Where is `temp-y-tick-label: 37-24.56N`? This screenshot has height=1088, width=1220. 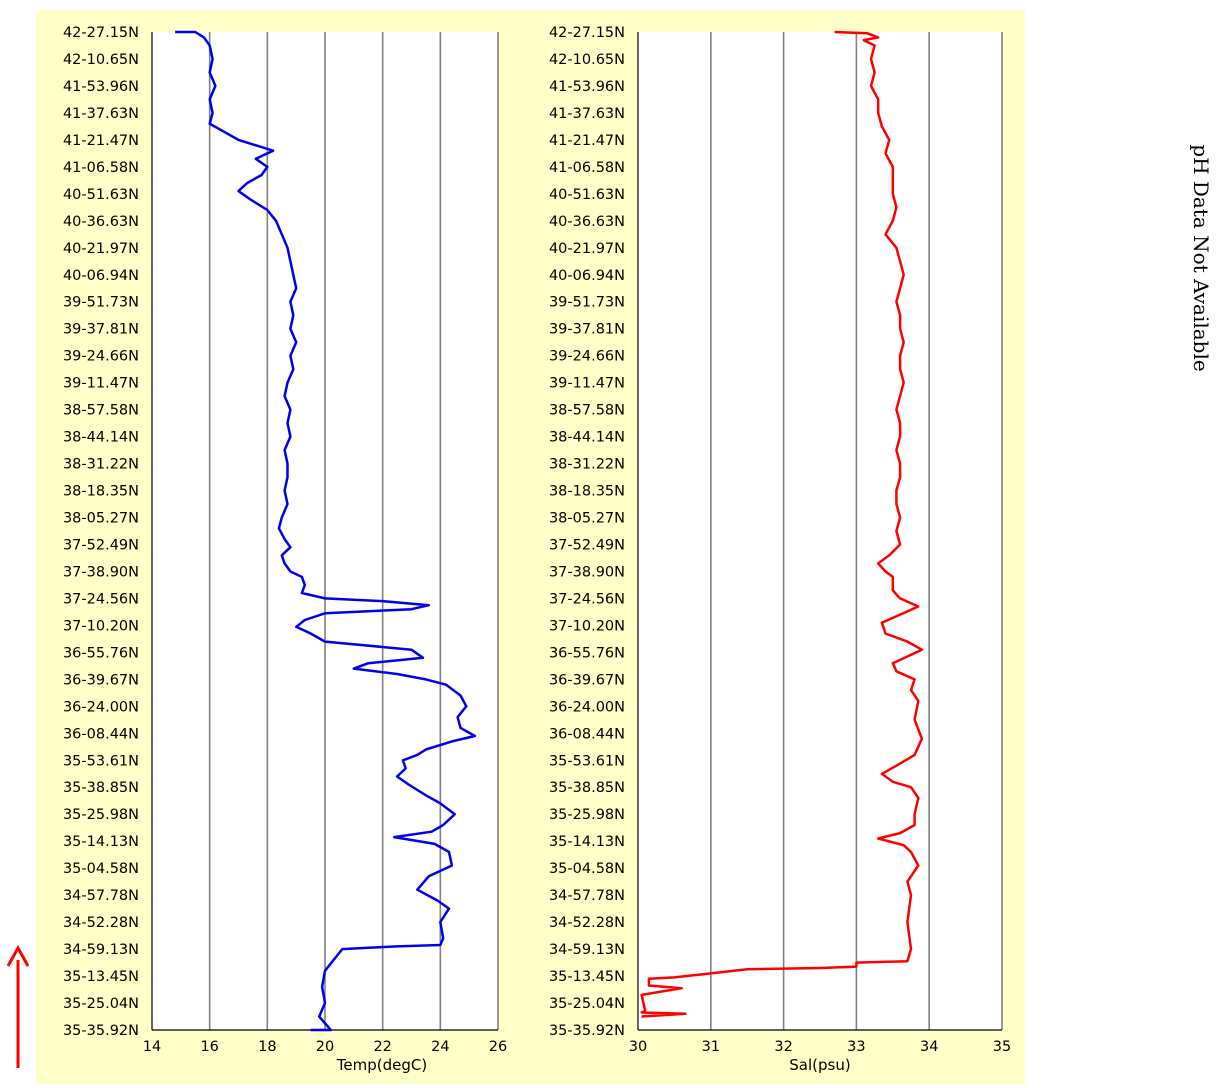 temp-y-tick-label: 37-24.56N is located at coordinates (101, 599).